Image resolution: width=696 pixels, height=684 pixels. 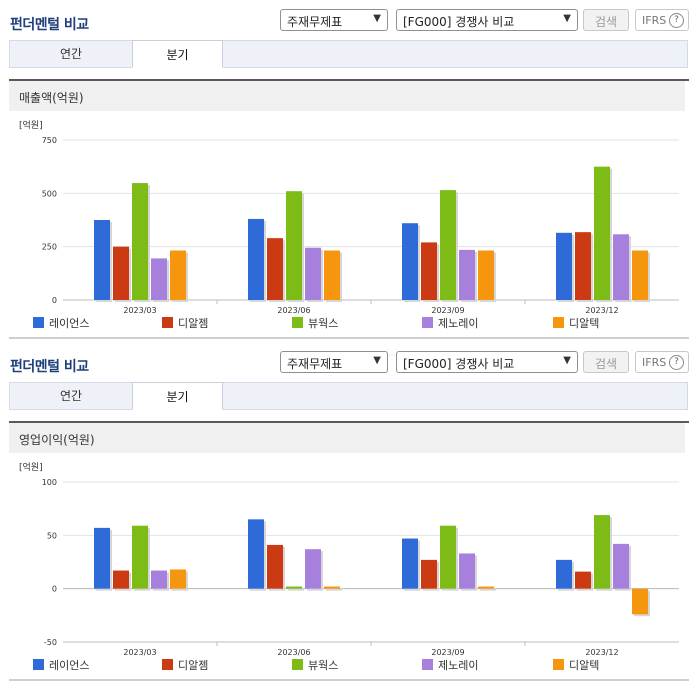 What do you see at coordinates (57, 440) in the screenshot?
I see `chart-title: 영업이익(억원)` at bounding box center [57, 440].